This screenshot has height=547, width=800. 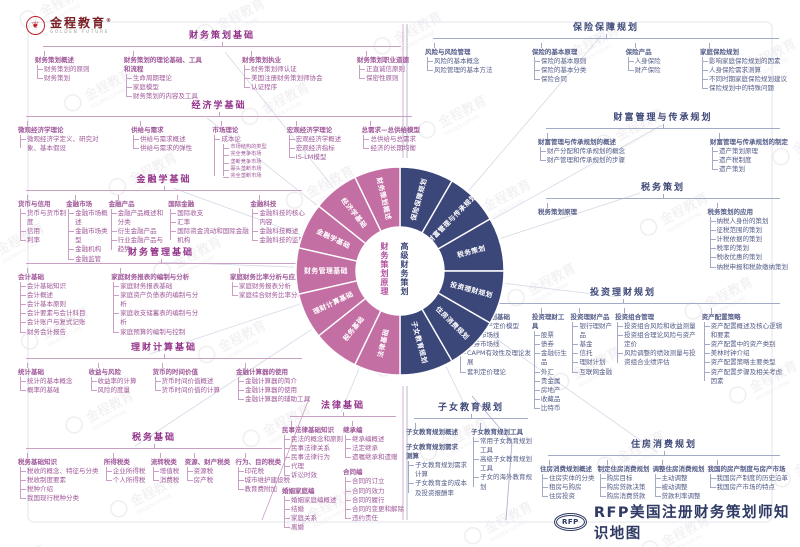 What do you see at coordinates (63, 144) in the screenshot?
I see `tree-node-label: 微观经济学定义、研究对象、基本假设` at bounding box center [63, 144].